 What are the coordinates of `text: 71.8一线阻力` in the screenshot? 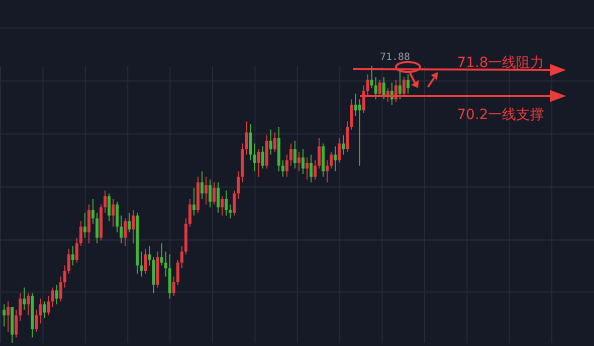 It's located at (500, 63).